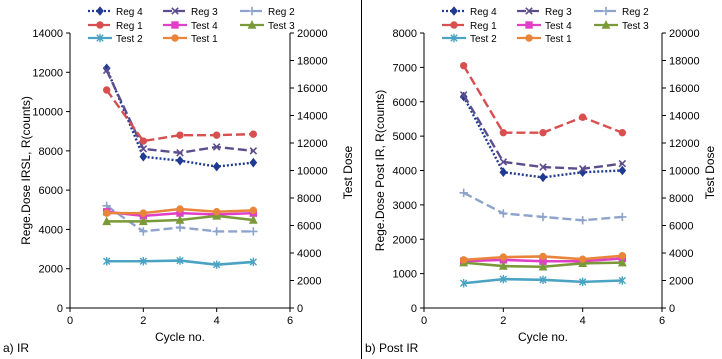 The width and height of the screenshot is (722, 359). Describe the element at coordinates (312, 62) in the screenshot. I see `y2-tick-label: 18000` at that location.